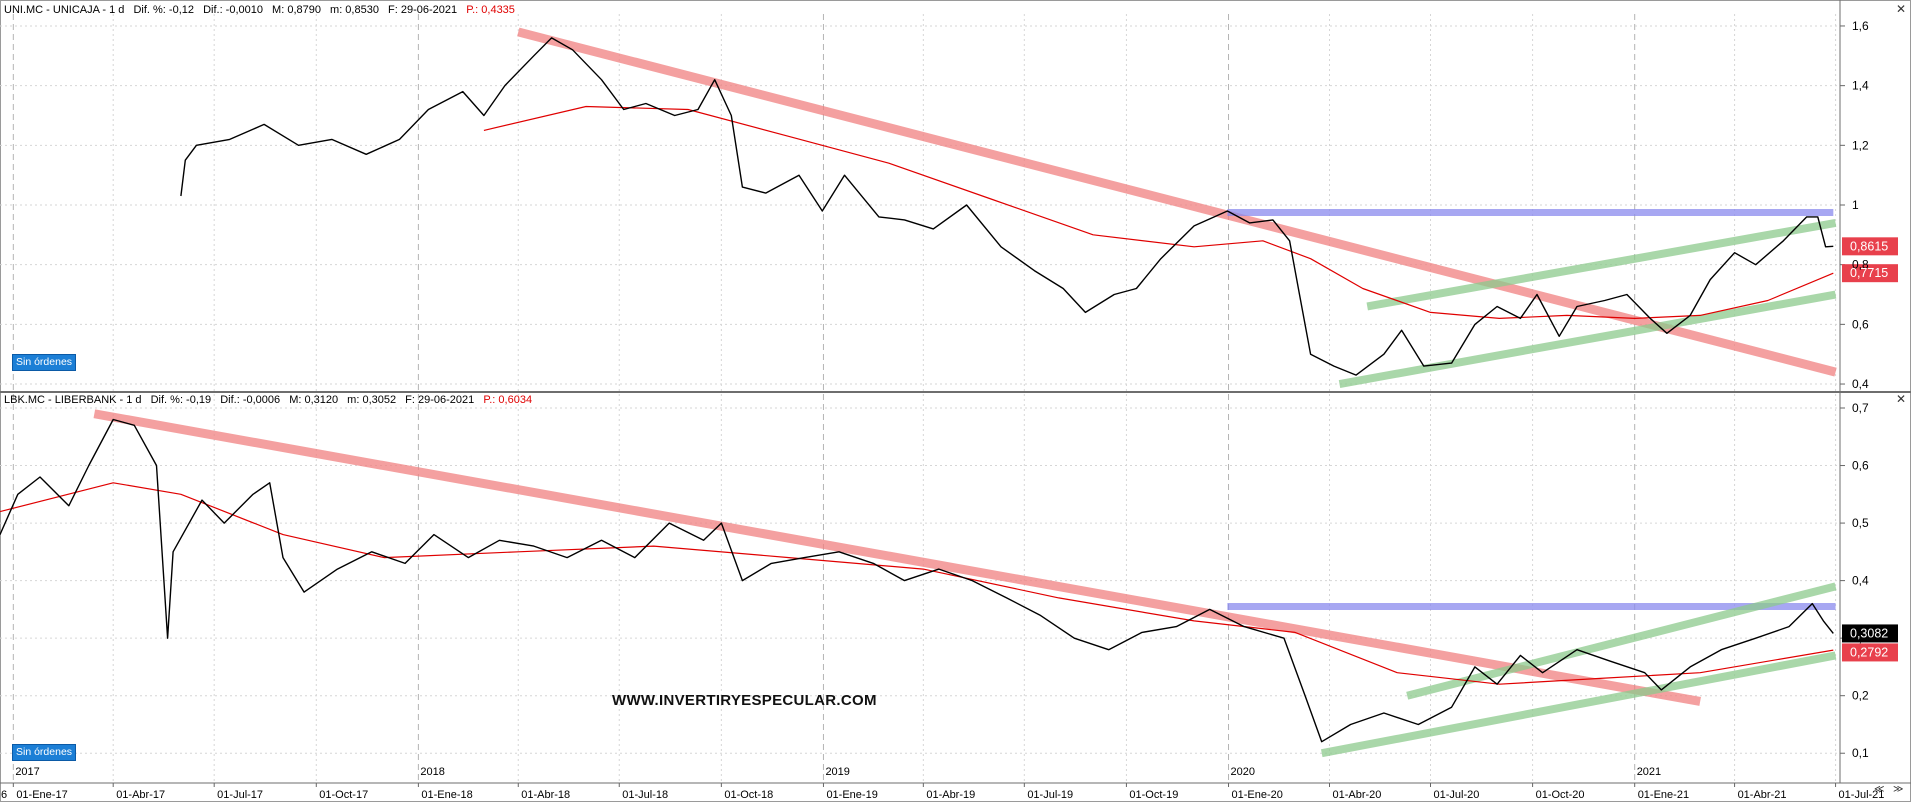 This screenshot has height=805, width=1911. What do you see at coordinates (1663, 795) in the screenshot?
I see `x-month-label: 01-Ene-21` at bounding box center [1663, 795].